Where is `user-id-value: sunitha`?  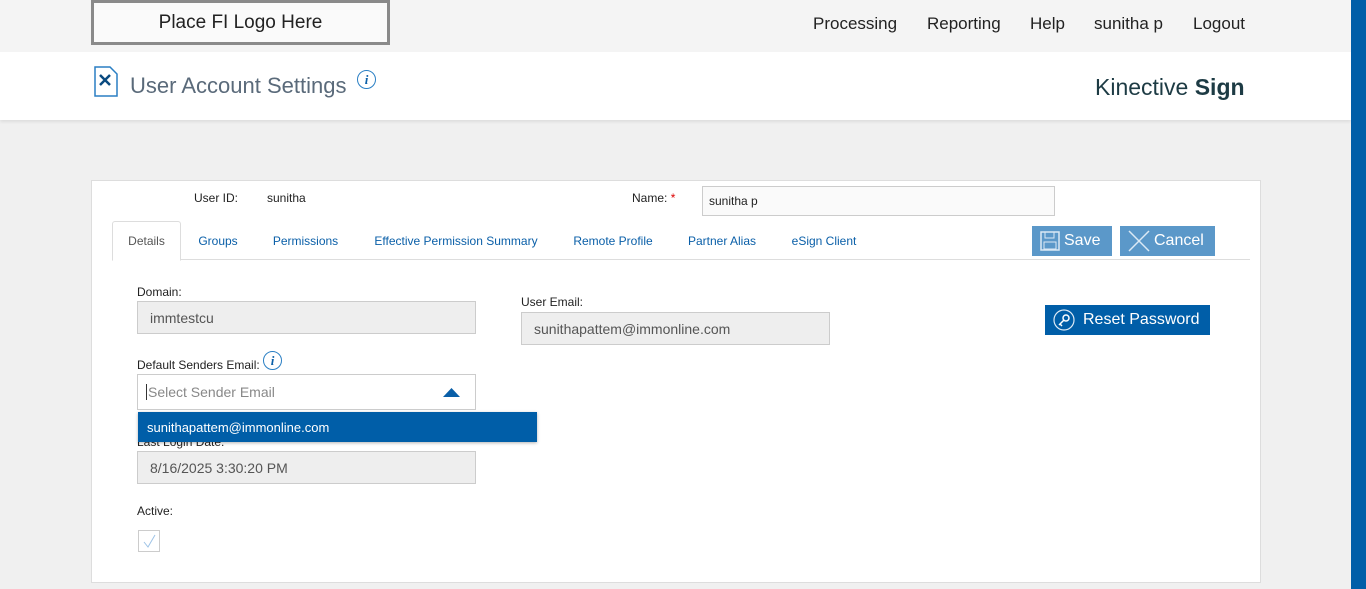
user-id-value: sunitha is located at coordinates (286, 198).